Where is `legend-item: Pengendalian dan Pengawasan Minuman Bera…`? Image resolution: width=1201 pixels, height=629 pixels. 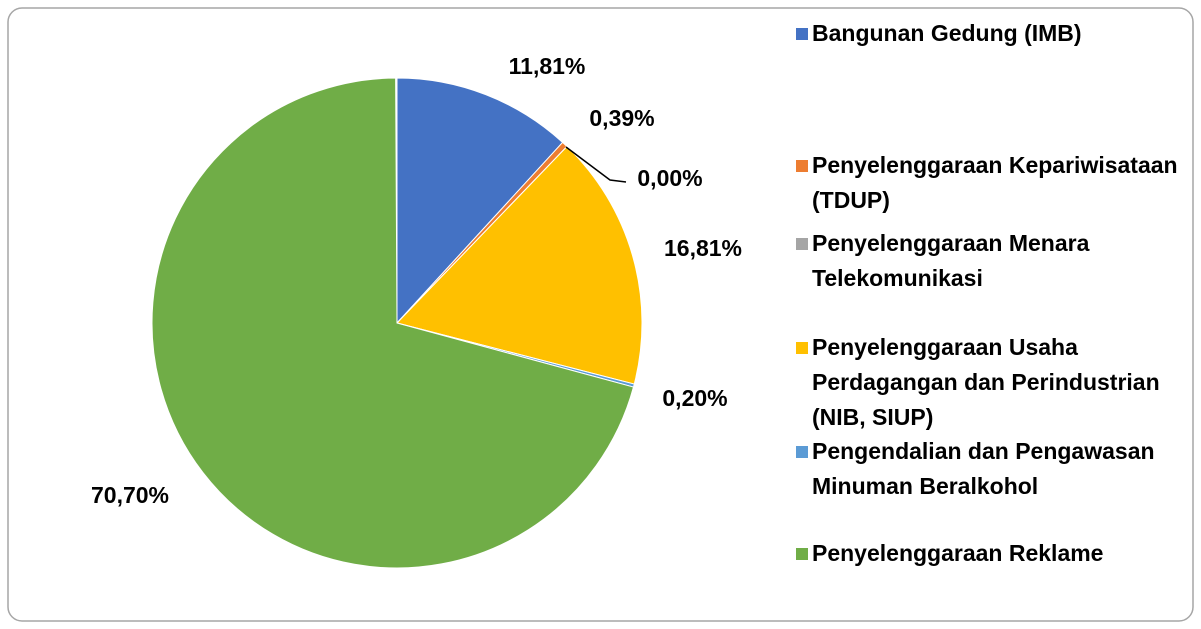
legend-item: Pengendalian dan Pengawasan Minuman Bera… is located at coordinates (993, 469).